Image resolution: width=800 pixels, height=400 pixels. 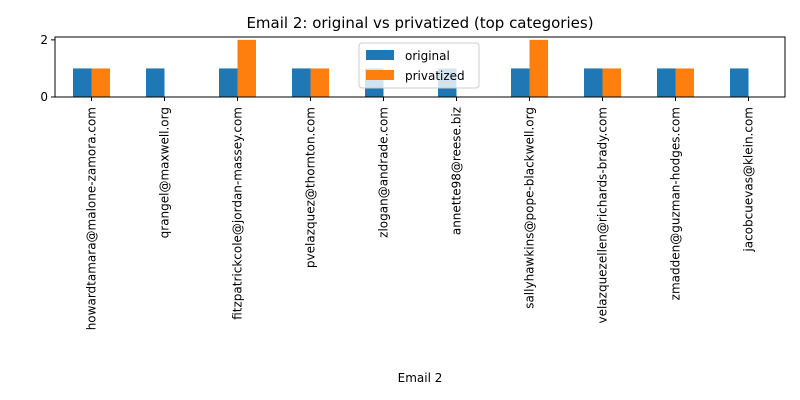 I want to click on x-tick-label: zlogan@andrade.com, so click(x=384, y=172).